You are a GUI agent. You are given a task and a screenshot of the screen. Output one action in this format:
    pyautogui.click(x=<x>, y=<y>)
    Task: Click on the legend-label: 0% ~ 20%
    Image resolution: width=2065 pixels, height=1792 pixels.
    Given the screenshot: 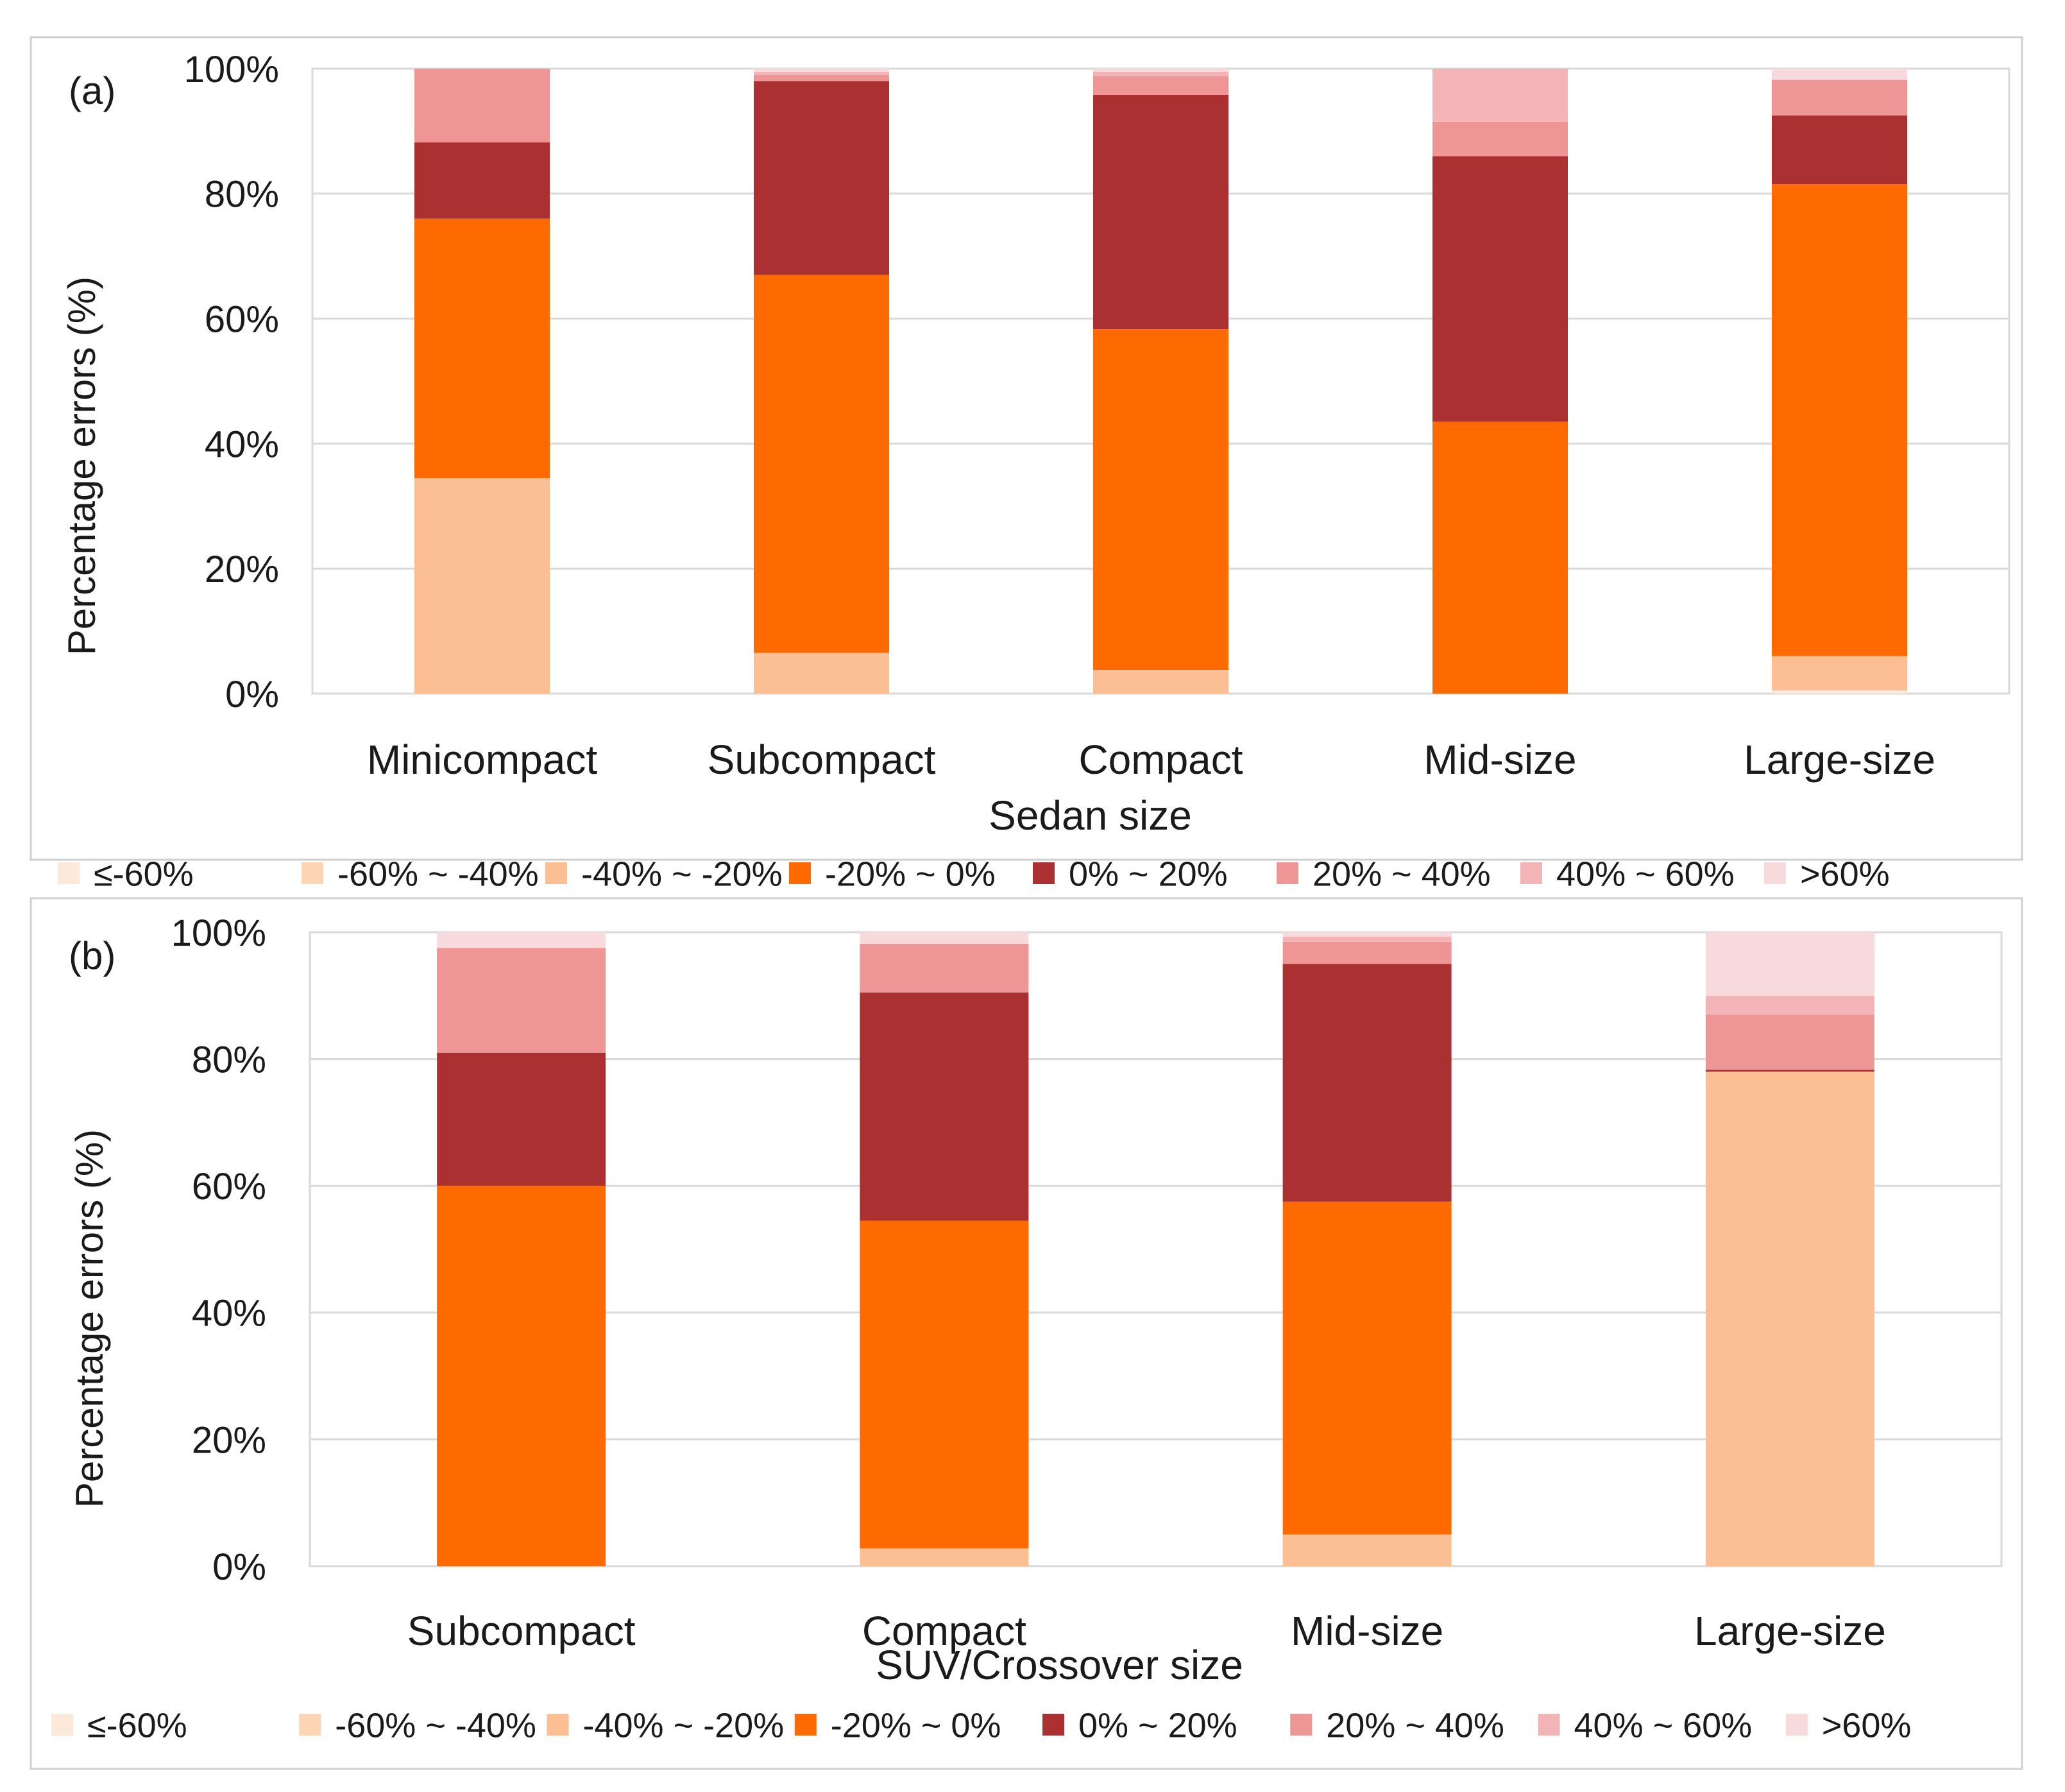 What is the action you would take?
    pyautogui.click(x=1158, y=1725)
    